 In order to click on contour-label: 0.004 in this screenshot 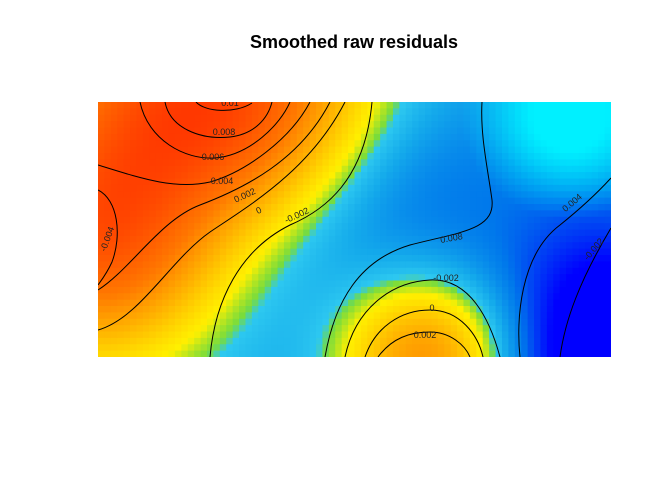, I will do `click(222, 181)`.